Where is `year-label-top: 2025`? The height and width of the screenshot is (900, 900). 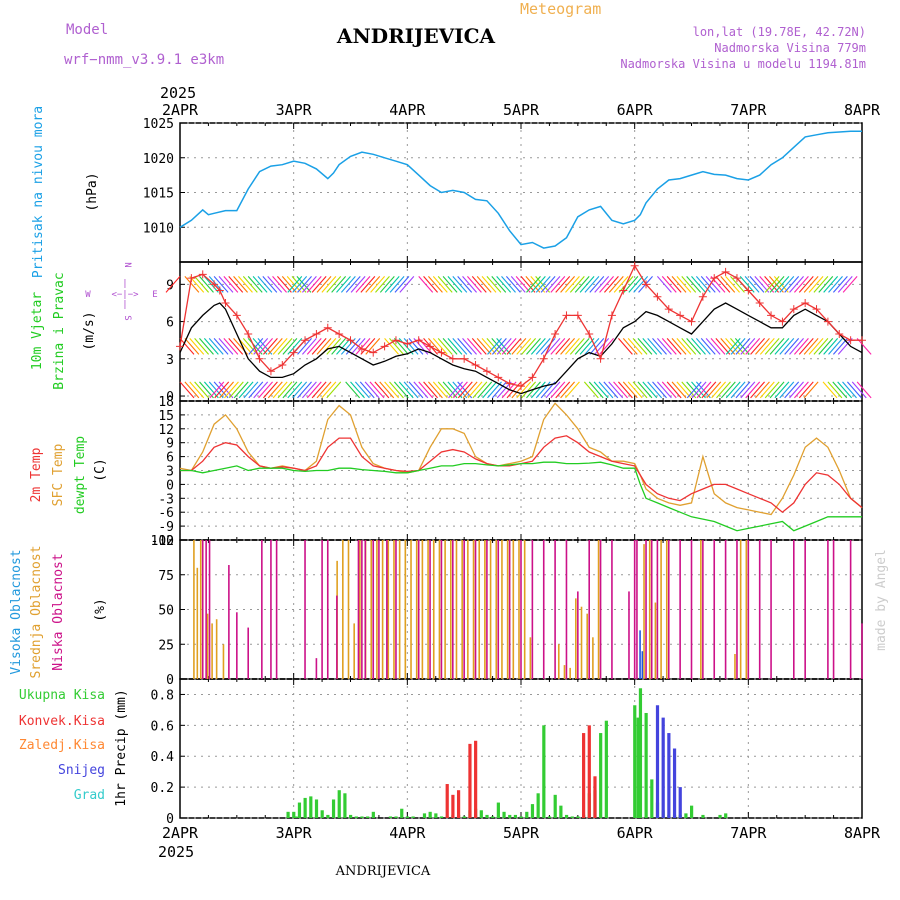 year-label-top: 2025 is located at coordinates (178, 93).